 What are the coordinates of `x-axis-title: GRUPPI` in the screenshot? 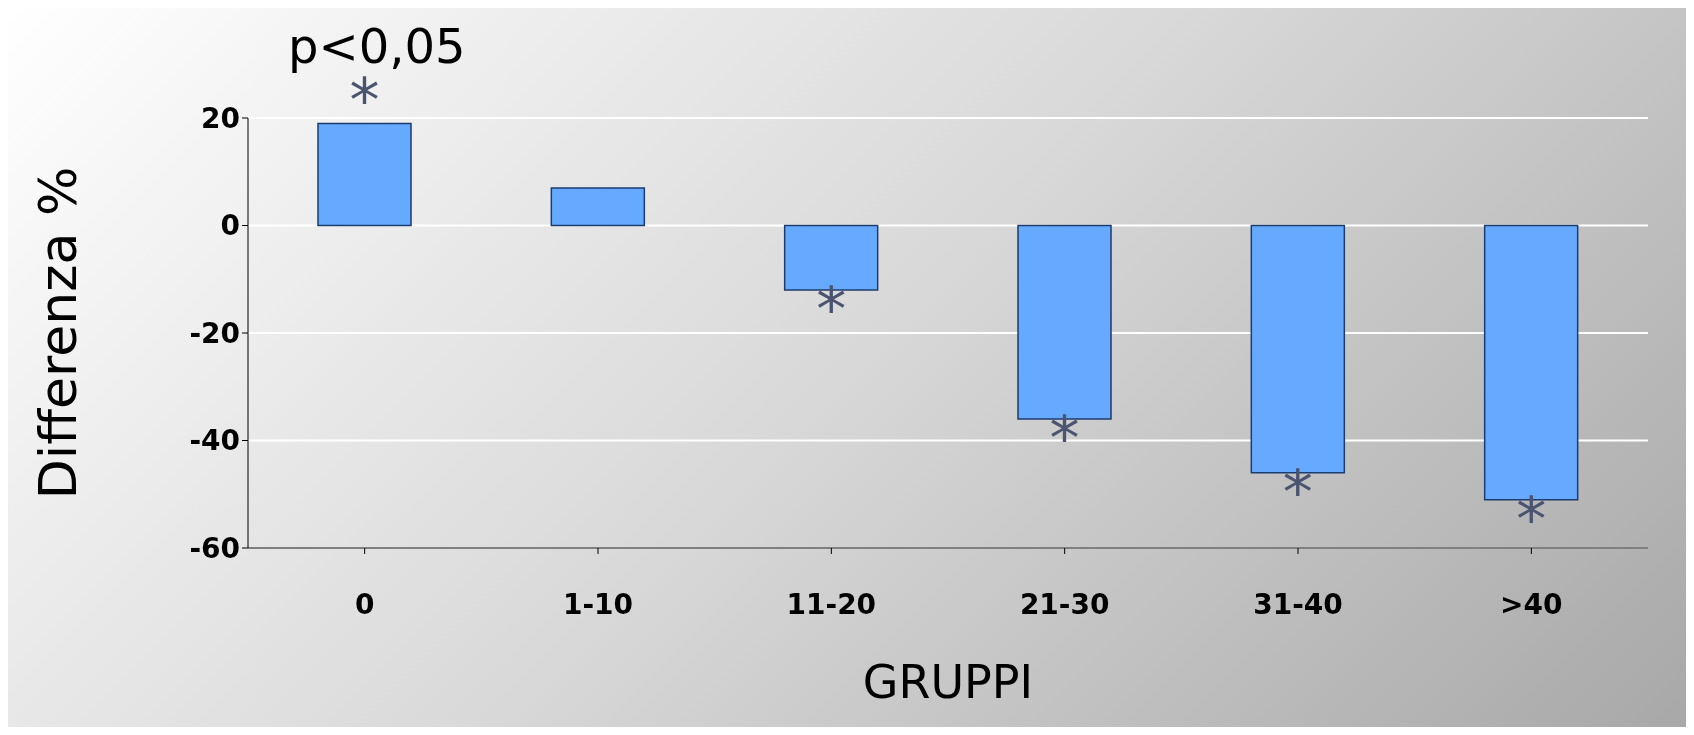 It's located at (948, 682).